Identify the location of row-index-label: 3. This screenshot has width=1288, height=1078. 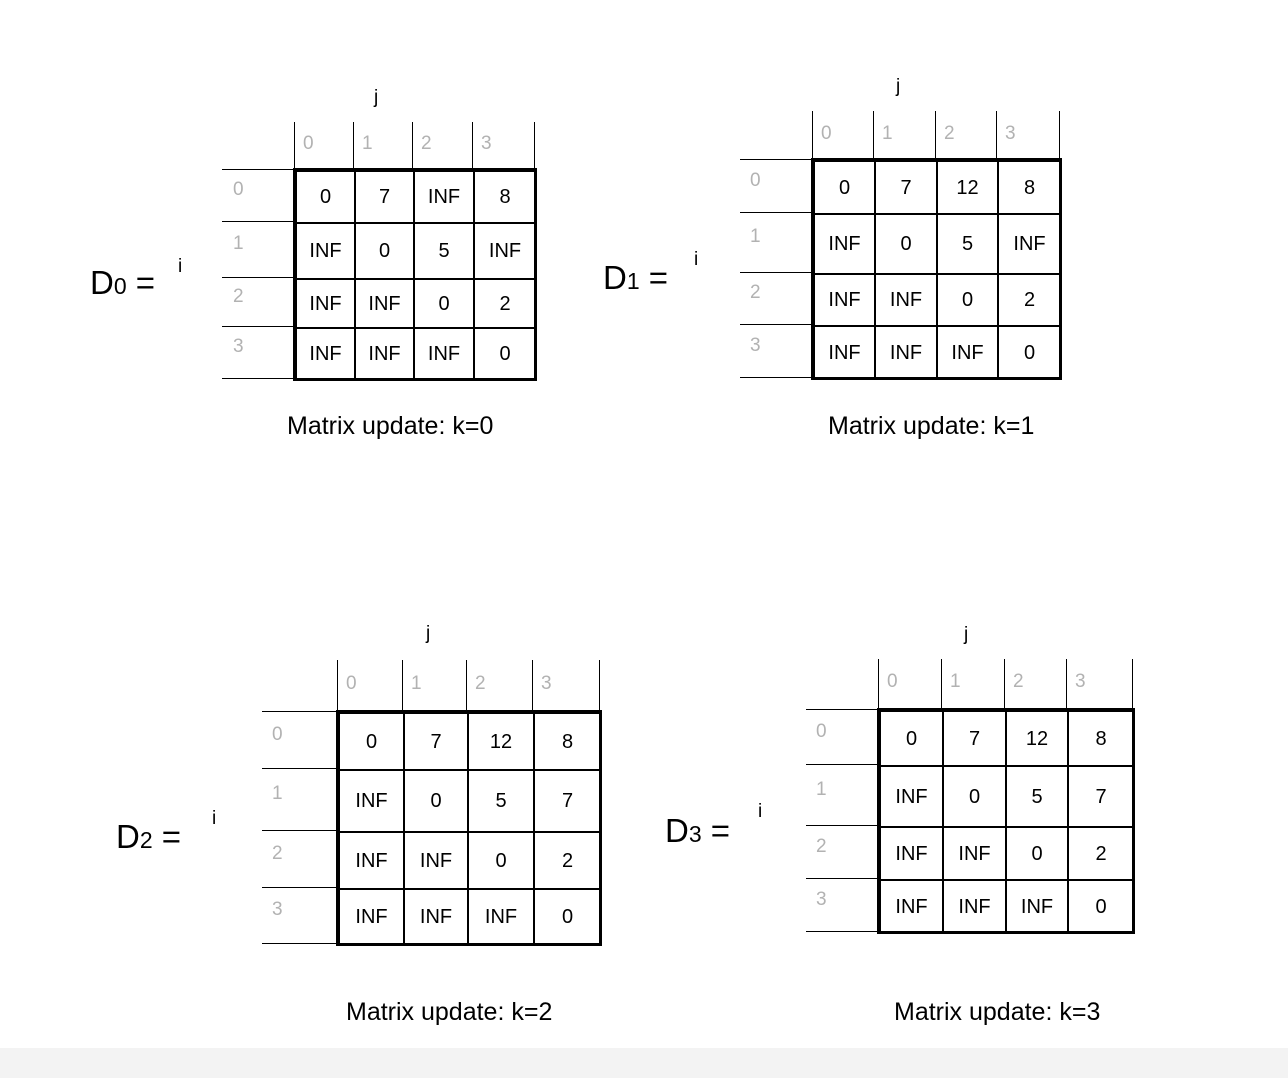
(238, 346).